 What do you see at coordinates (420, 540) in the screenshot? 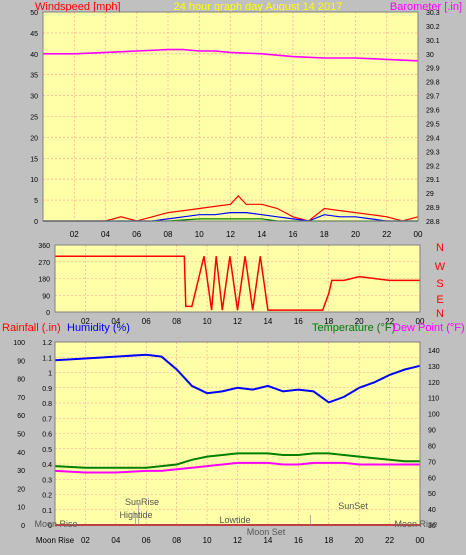
I see `bottom-hour-tick-label: 00` at bounding box center [420, 540].